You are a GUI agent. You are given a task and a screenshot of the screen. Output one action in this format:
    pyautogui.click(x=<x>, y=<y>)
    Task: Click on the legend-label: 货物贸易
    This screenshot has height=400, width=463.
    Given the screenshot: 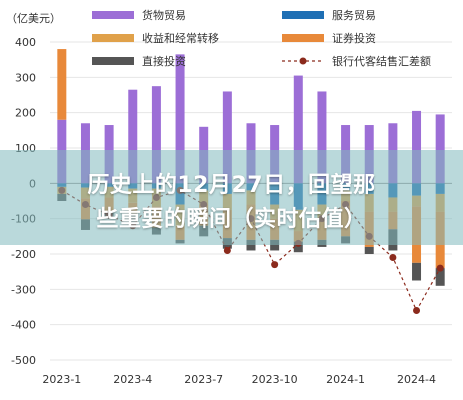 What is the action you would take?
    pyautogui.click(x=164, y=15)
    